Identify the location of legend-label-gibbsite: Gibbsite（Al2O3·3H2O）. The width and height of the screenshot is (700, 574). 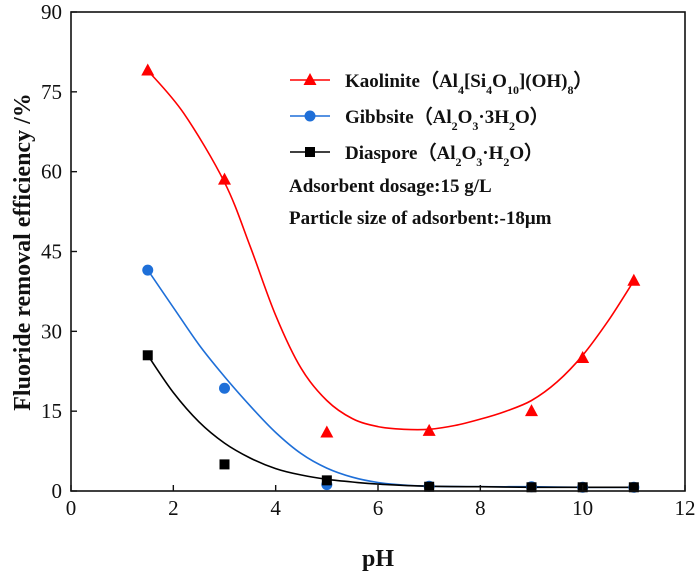
(447, 119).